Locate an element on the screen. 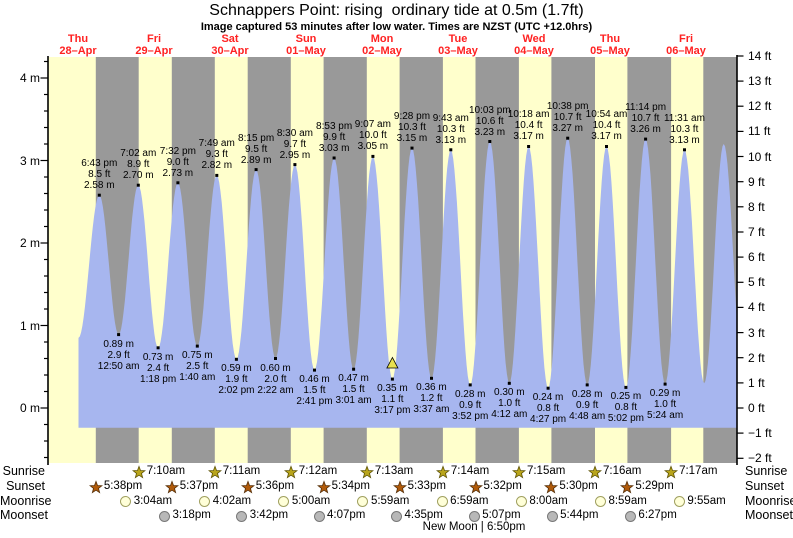 The width and height of the screenshot is (793, 538). moonrise-time: 8:00am is located at coordinates (548, 500).